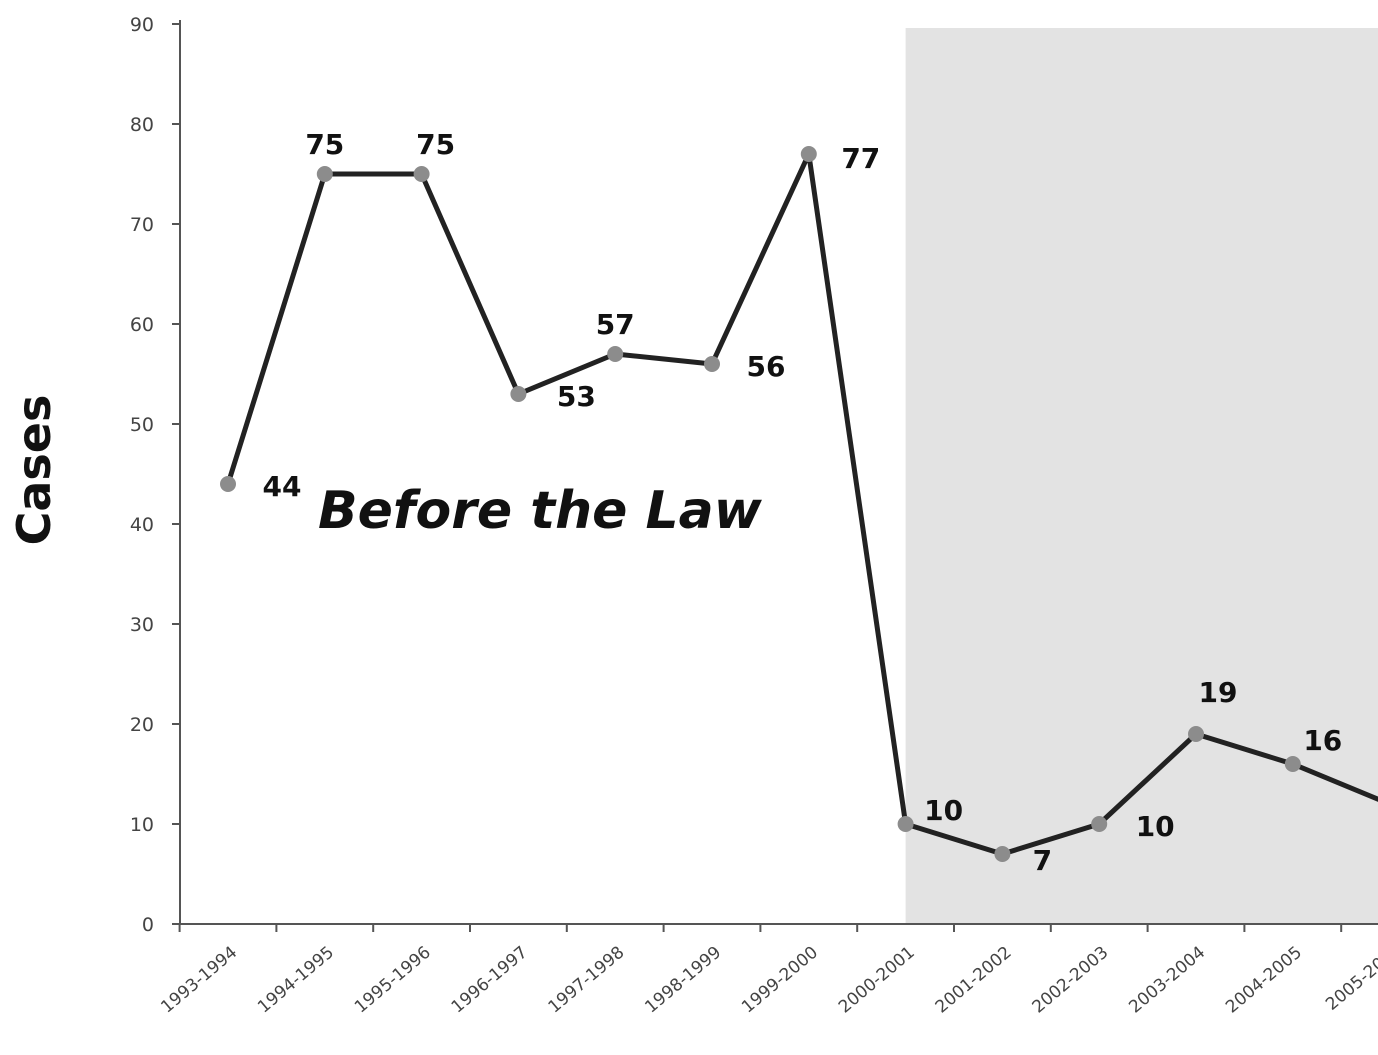 The height and width of the screenshot is (1055, 1378). I want to click on before-the-law-annotation: Before the Law, so click(540, 511).